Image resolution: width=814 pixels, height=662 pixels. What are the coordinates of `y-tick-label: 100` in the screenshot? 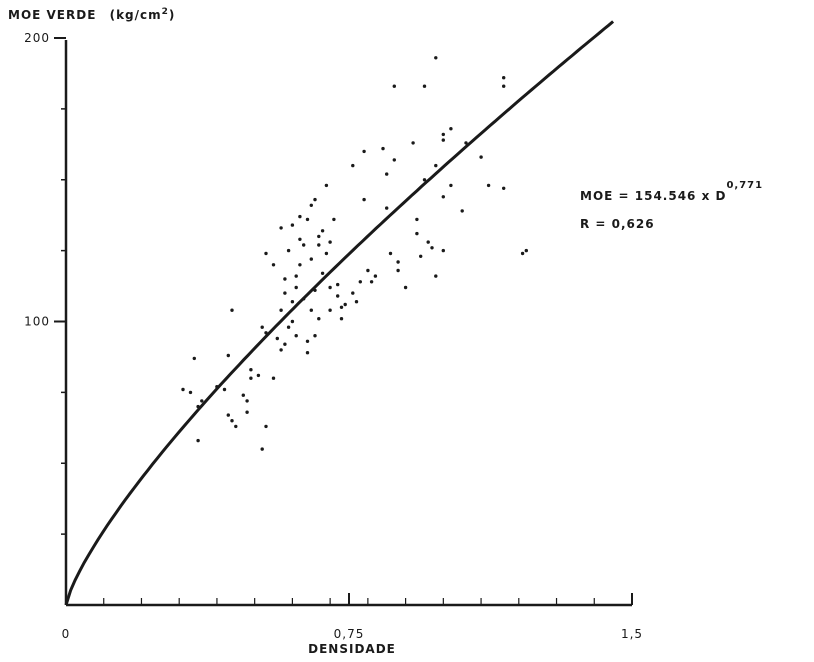 It's located at (37, 322).